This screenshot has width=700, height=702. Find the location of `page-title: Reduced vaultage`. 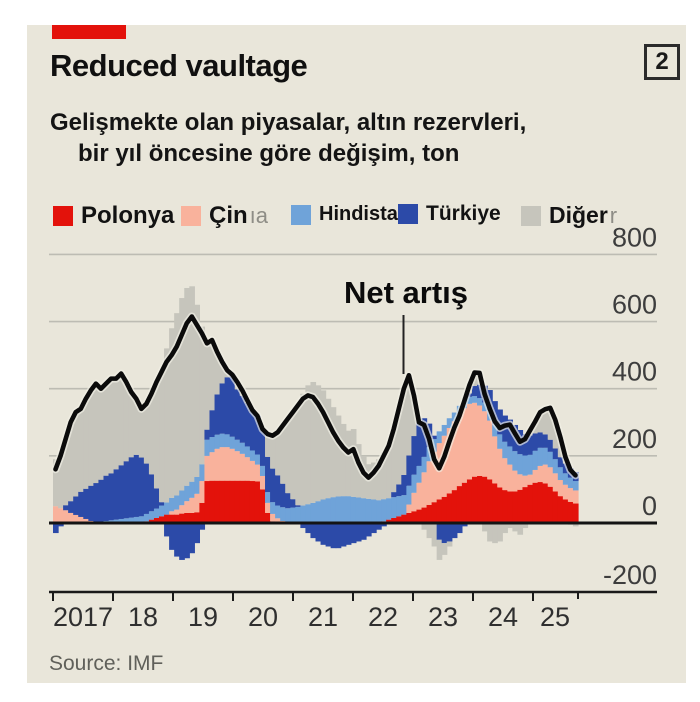

page-title: Reduced vaultage is located at coordinates (179, 65).